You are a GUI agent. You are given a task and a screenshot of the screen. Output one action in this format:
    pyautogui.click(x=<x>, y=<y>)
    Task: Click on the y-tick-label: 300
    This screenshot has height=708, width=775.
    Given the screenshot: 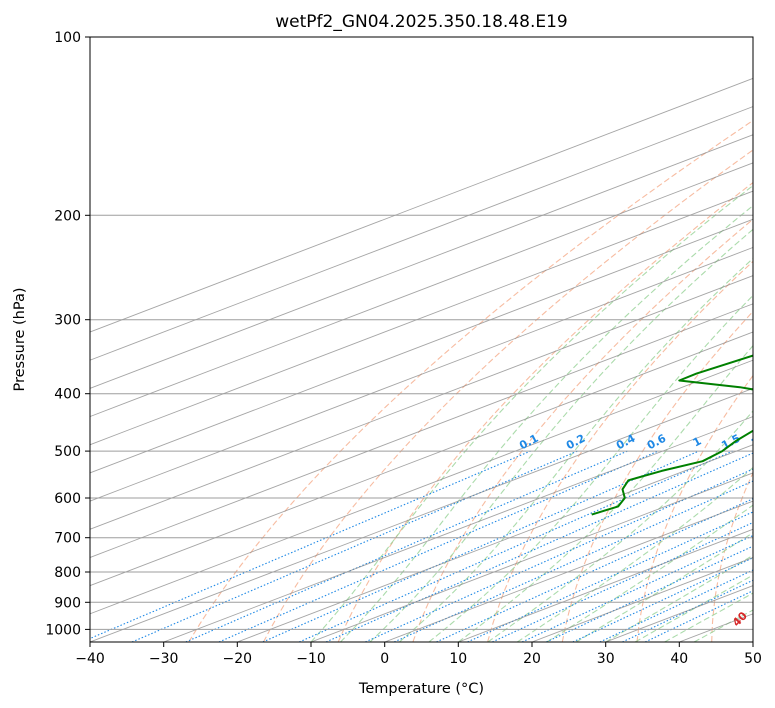 What is the action you would take?
    pyautogui.click(x=67, y=321)
    